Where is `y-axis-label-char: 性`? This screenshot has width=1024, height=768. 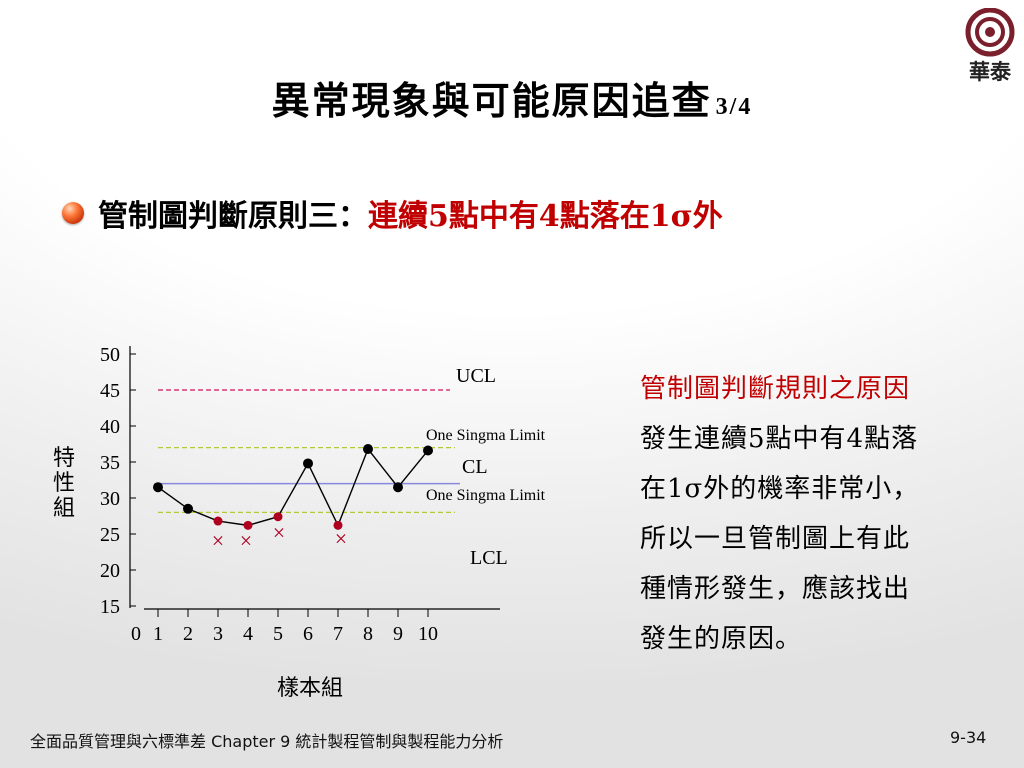 y-axis-label-char: 性 is located at coordinates (64, 482).